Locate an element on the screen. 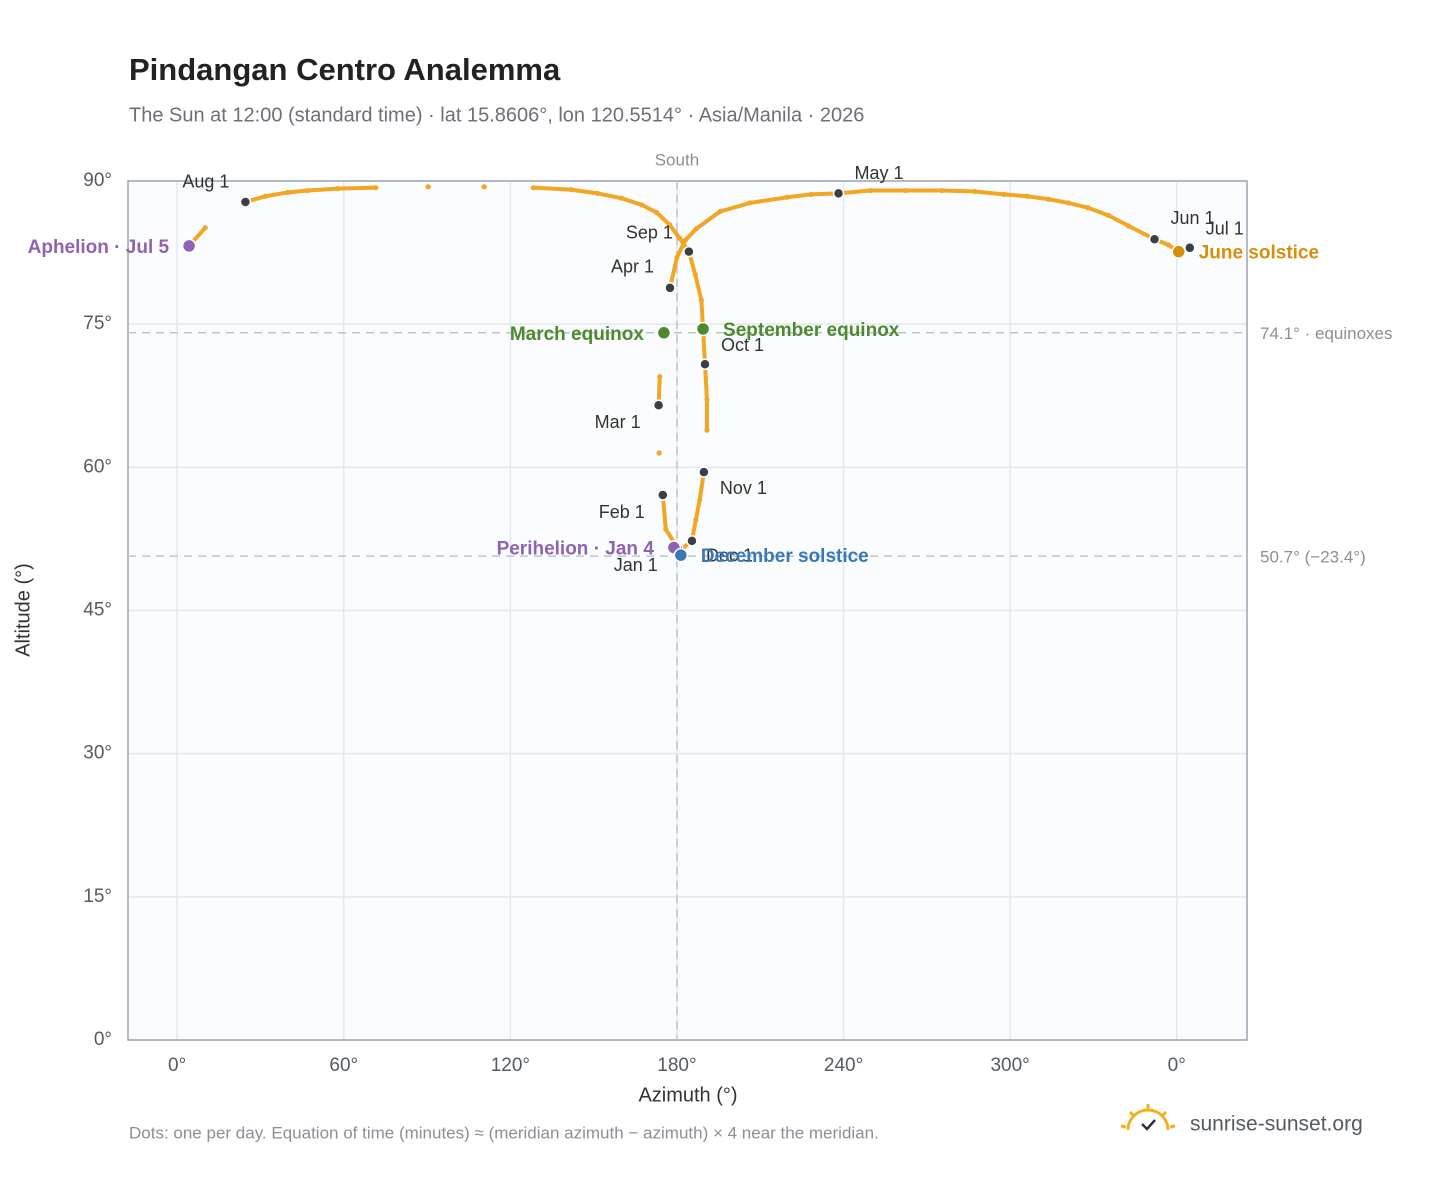  month-label: Jan 1 is located at coordinates (636, 565).